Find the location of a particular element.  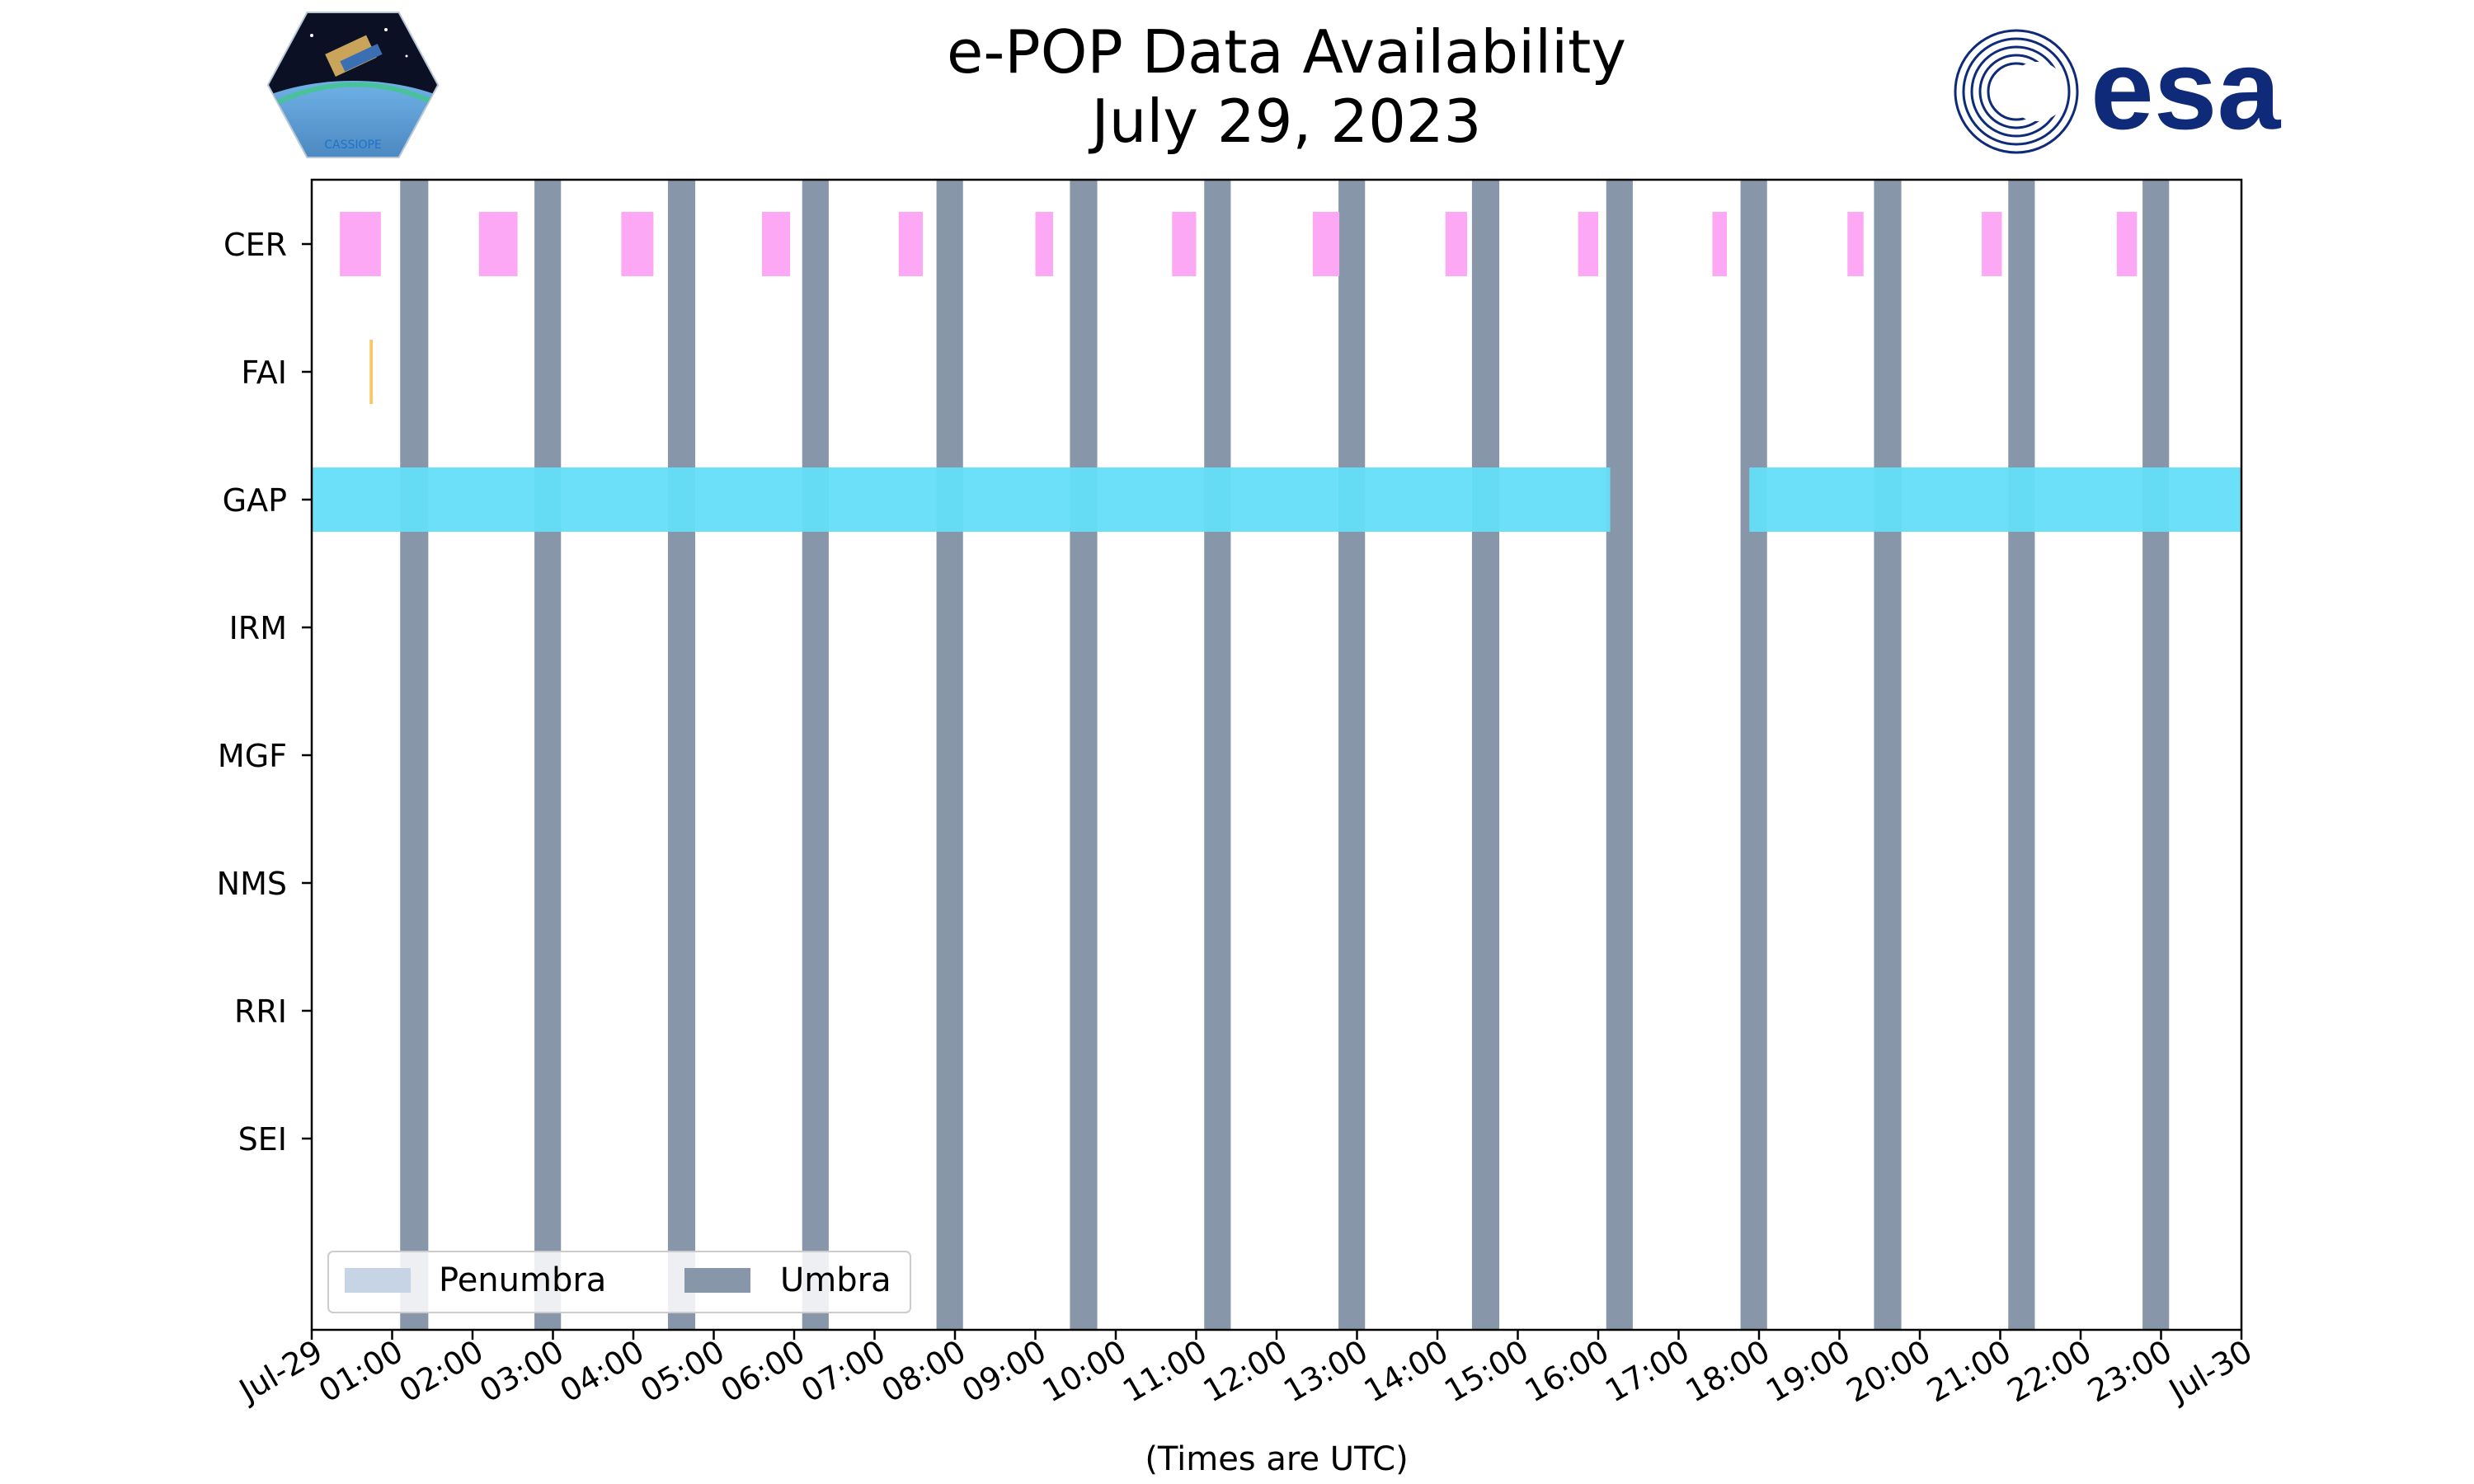

legend-label-umbra: Umbra is located at coordinates (835, 1280).